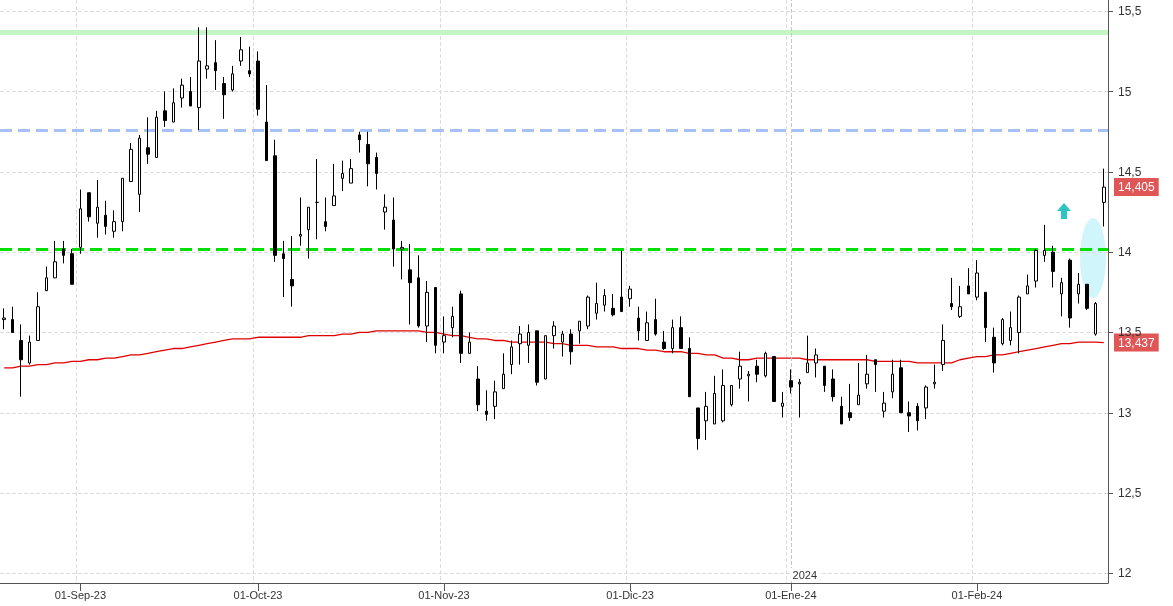 Image resolution: width=1173 pixels, height=606 pixels. I want to click on x-tick-label: 01-Sep-23, so click(80, 594).